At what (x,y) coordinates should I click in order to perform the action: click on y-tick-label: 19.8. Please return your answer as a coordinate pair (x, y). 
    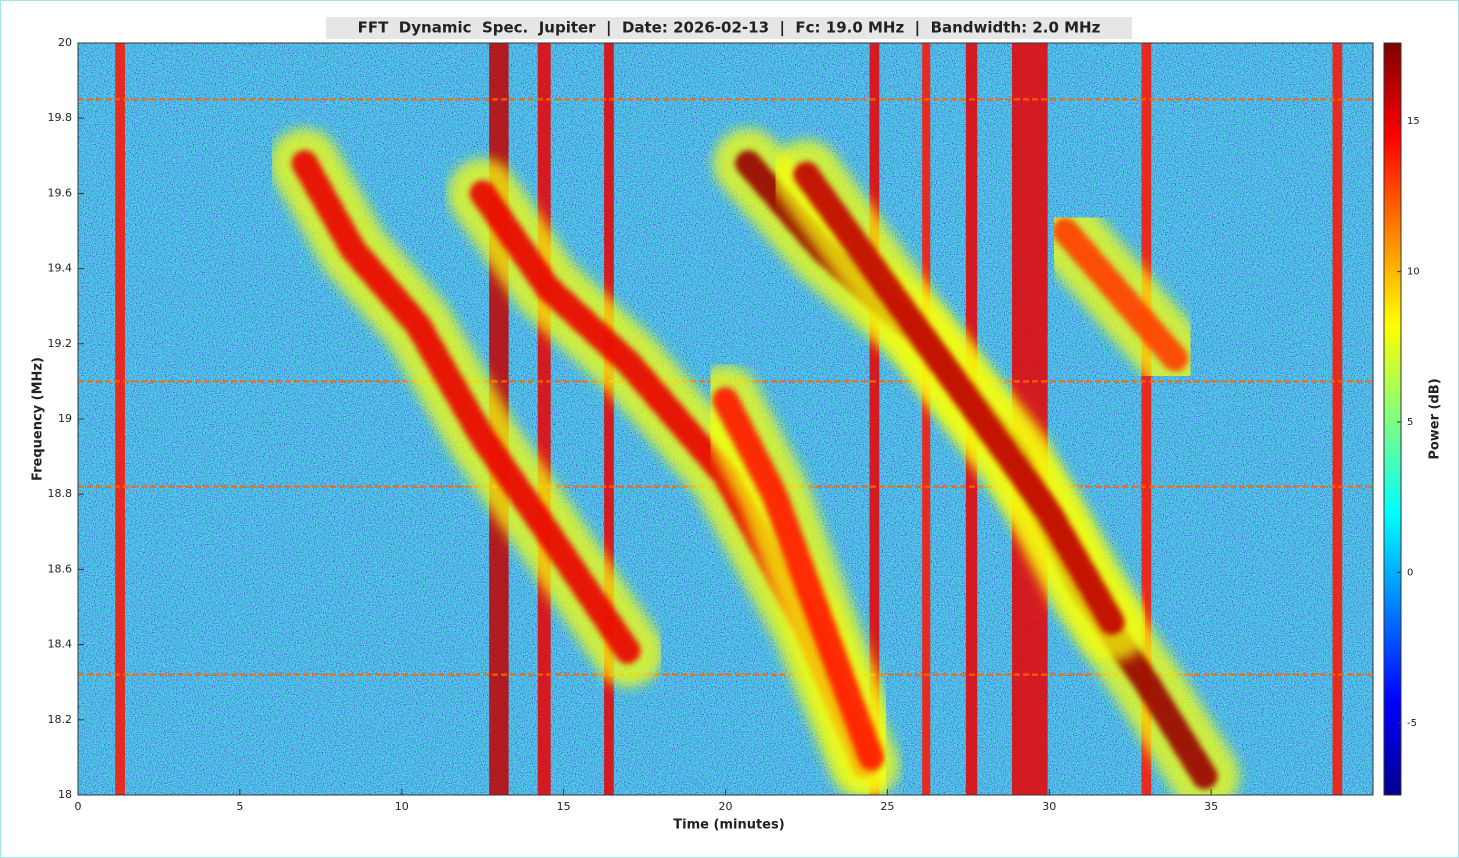
    Looking at the image, I should click on (60, 117).